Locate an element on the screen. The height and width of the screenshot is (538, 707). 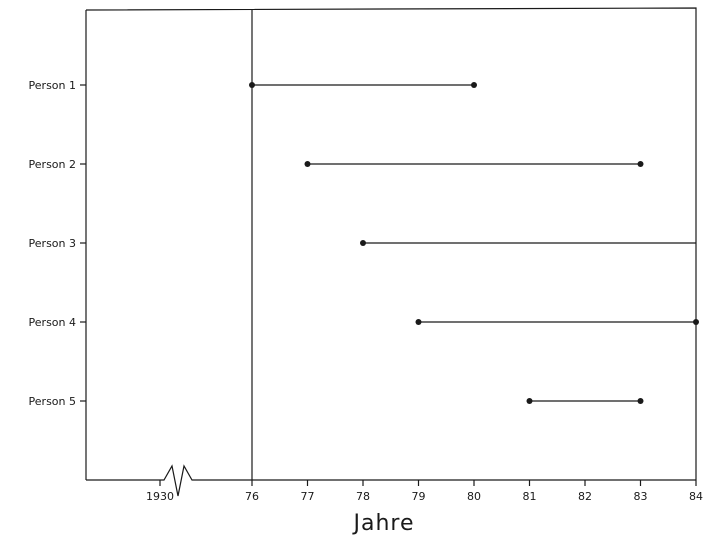
x-tick-label: 76 is located at coordinates (252, 496).